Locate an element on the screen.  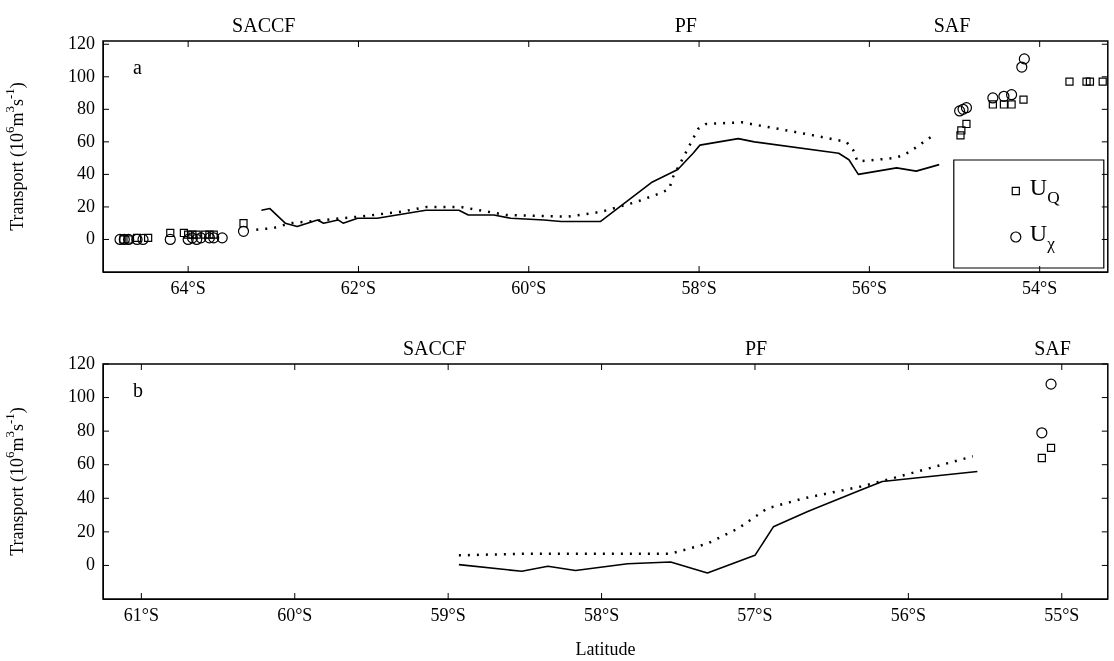
x-tick-label: 64°S is located at coordinates (188, 287).